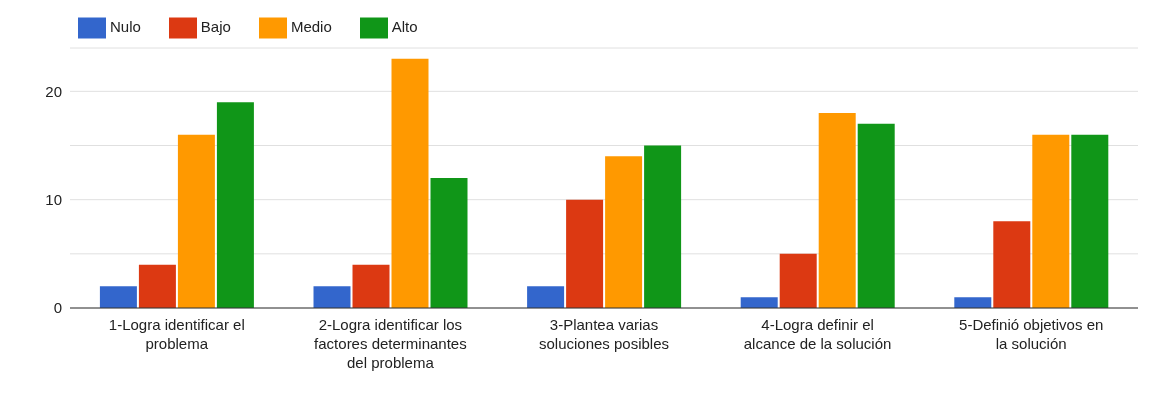  What do you see at coordinates (1031, 334) in the screenshot?
I see `x-tick-label: 5-Definió objetivos en la solución` at bounding box center [1031, 334].